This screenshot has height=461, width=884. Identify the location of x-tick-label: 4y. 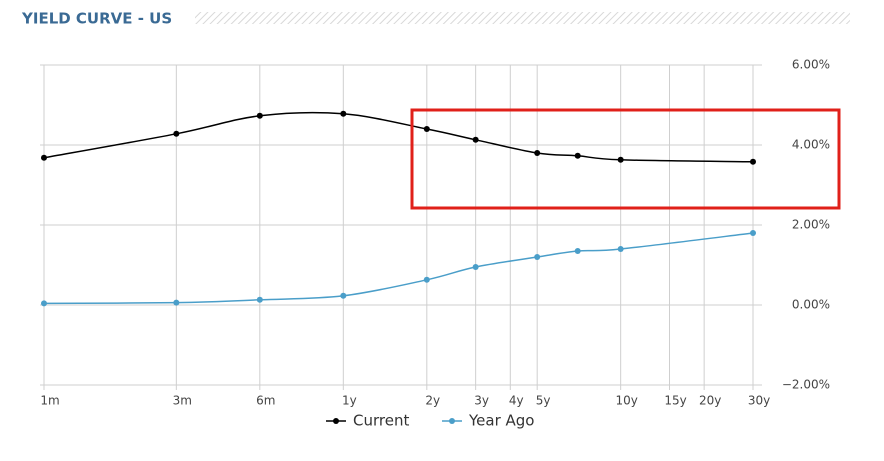
(516, 401).